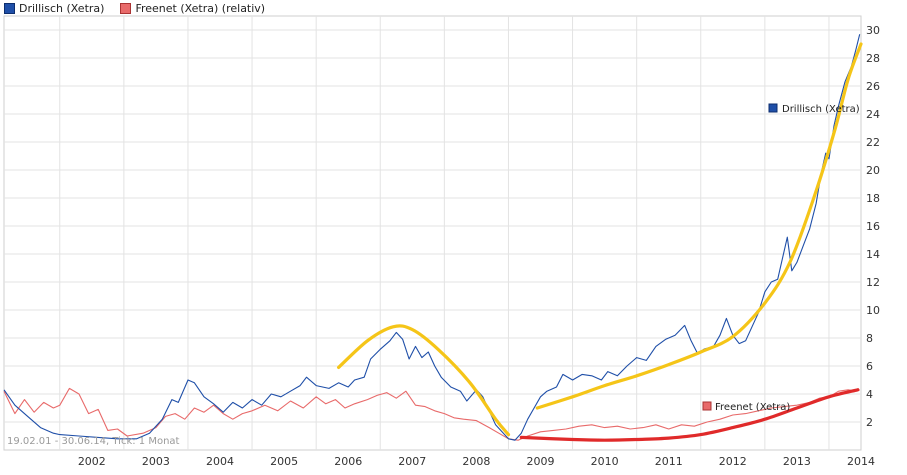  Describe the element at coordinates (869, 338) in the screenshot. I see `y-tick-label: 8` at that location.